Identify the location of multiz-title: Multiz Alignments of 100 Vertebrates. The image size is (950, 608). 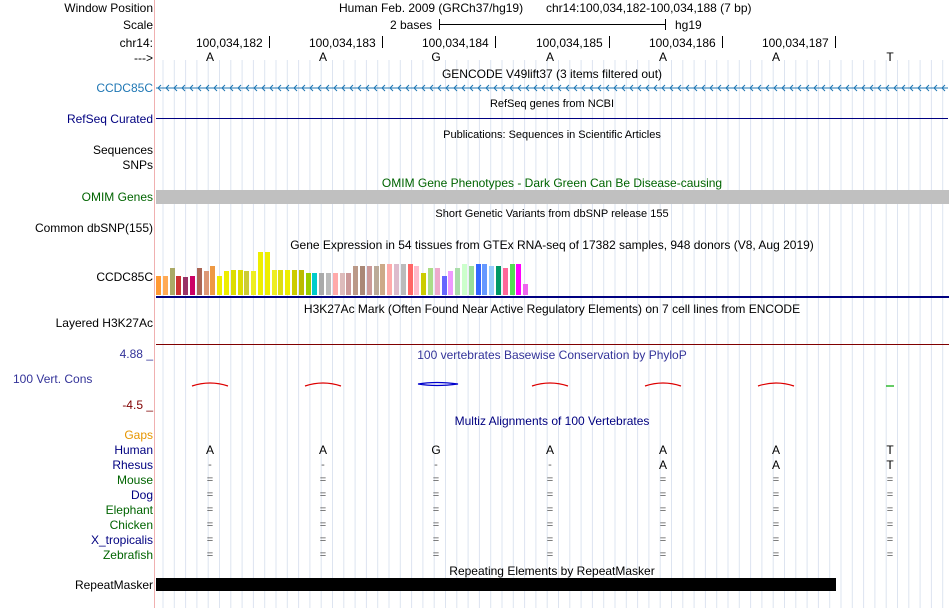
(552, 421).